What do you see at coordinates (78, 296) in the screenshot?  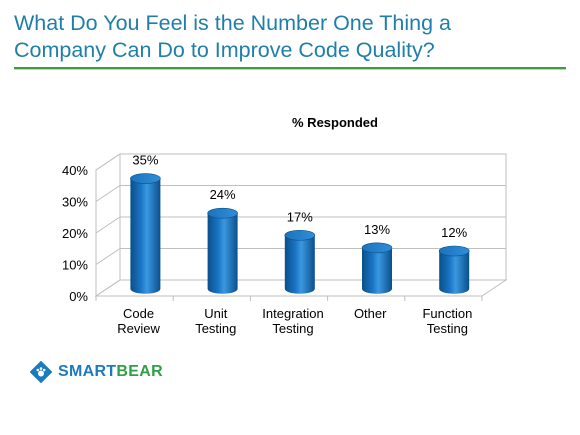 I see `y-tick-label: 0%` at bounding box center [78, 296].